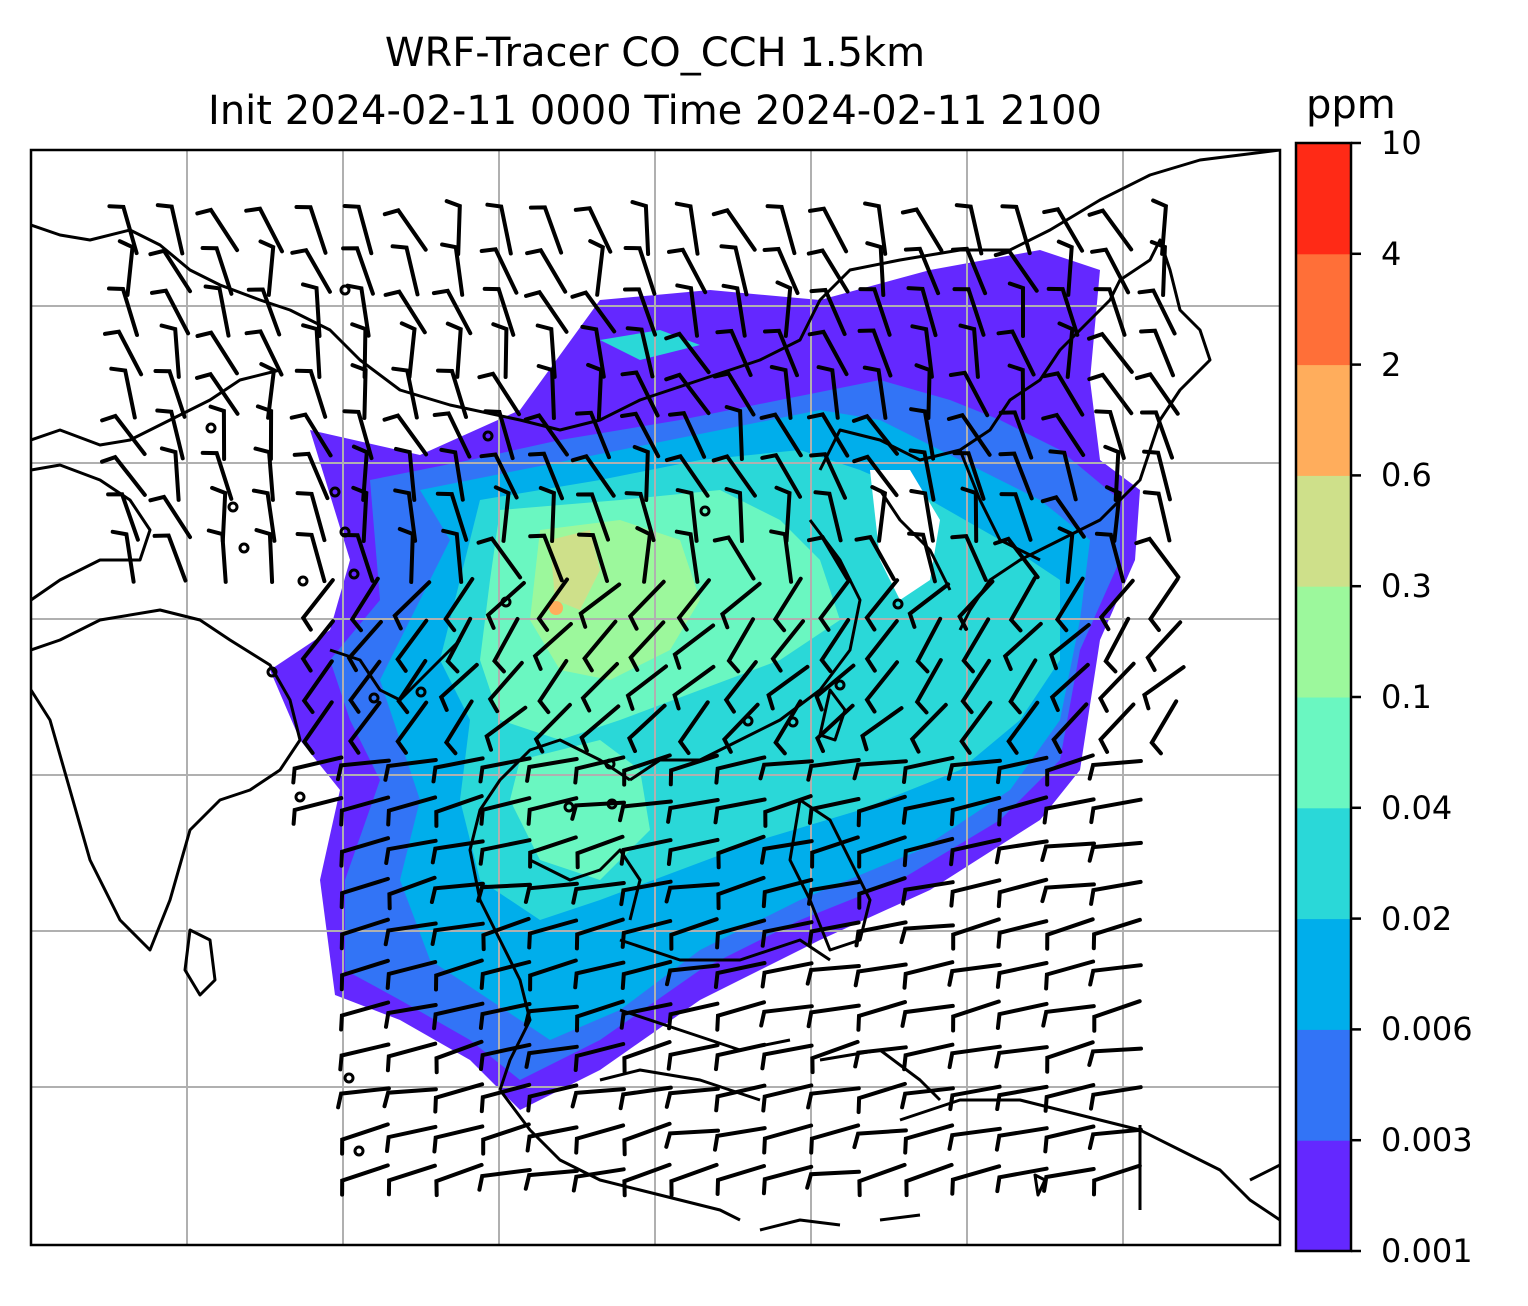  Describe the element at coordinates (1406, 586) in the screenshot. I see `colorbar-tick-label: 0.3` at that location.